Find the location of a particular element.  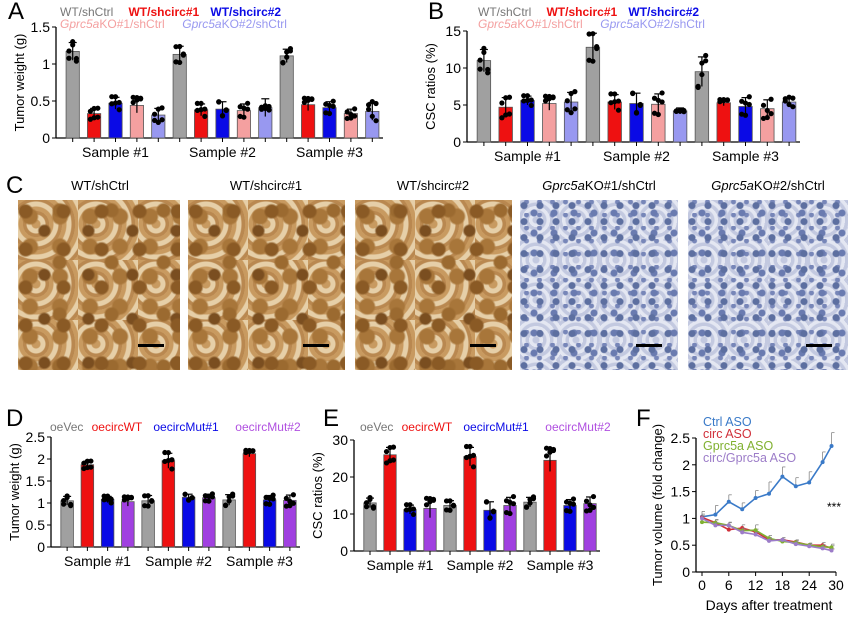

ihc-title-3: WT/shcirc#2 is located at coordinates (433, 185).